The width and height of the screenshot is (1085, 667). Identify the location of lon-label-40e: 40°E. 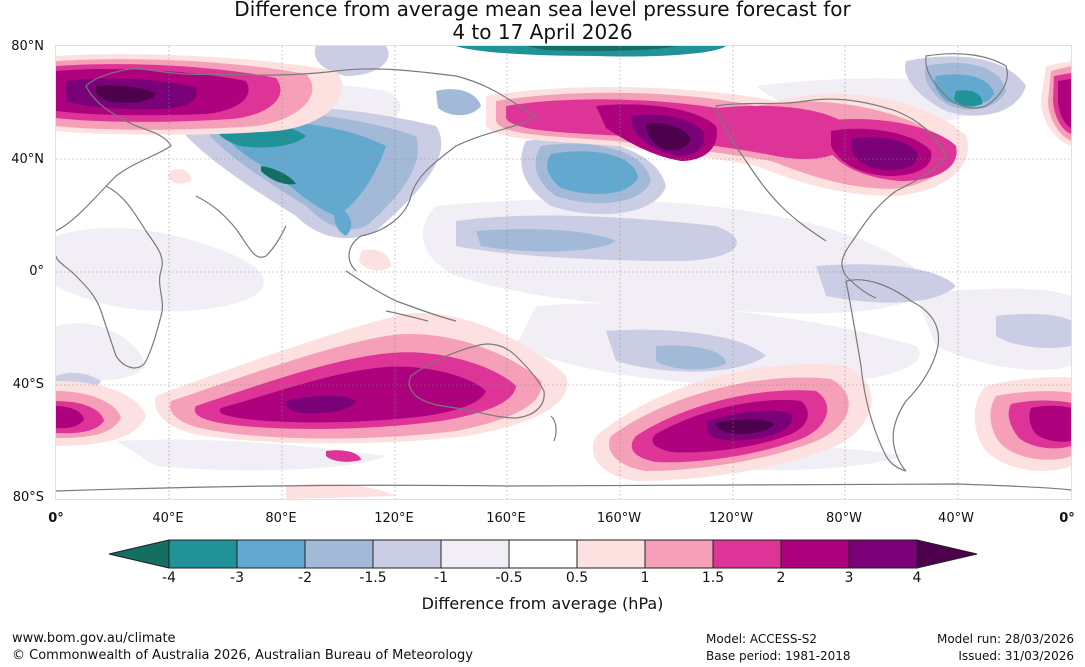
(168, 518).